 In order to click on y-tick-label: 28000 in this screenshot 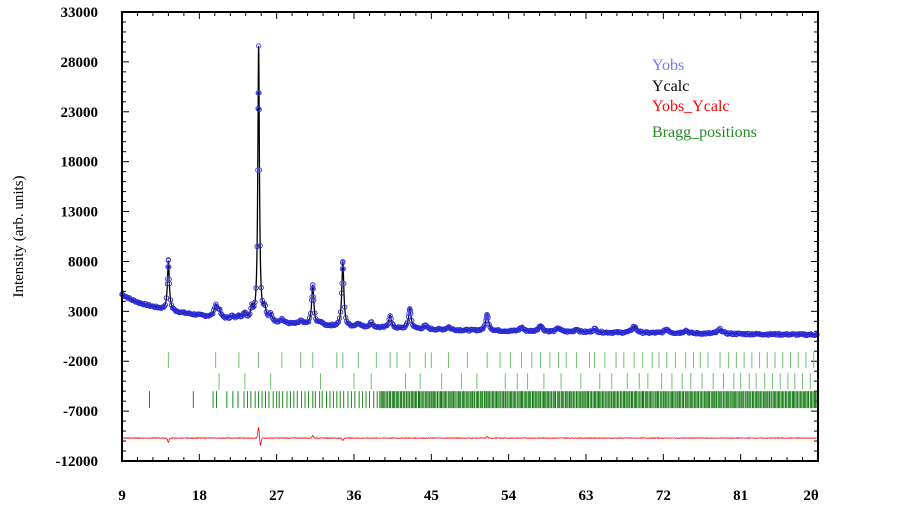, I will do `click(80, 63)`.